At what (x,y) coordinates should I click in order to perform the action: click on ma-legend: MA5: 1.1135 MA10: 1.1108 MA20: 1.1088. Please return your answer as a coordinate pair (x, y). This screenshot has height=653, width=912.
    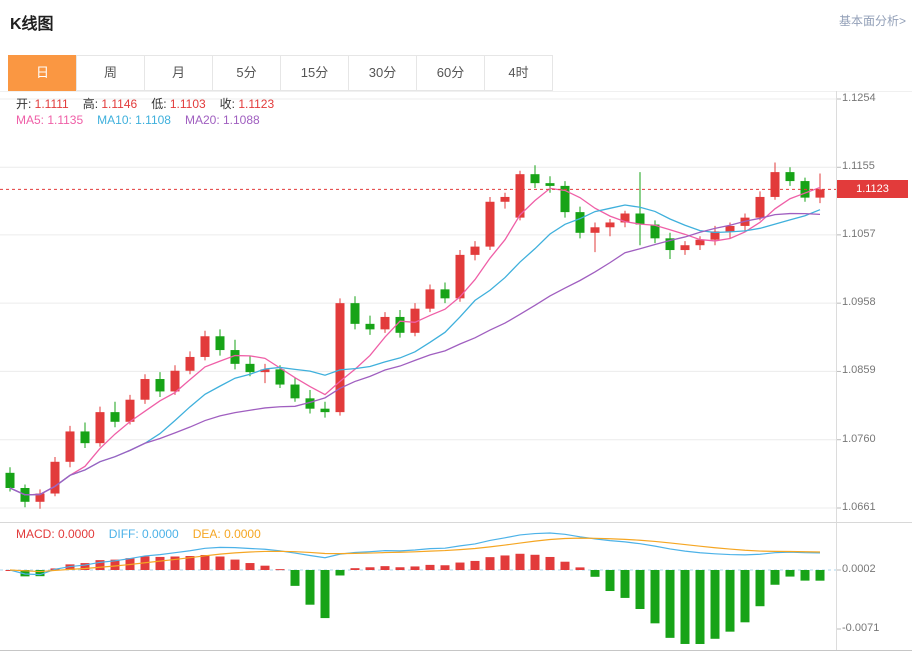
    Looking at the image, I should click on (145, 120).